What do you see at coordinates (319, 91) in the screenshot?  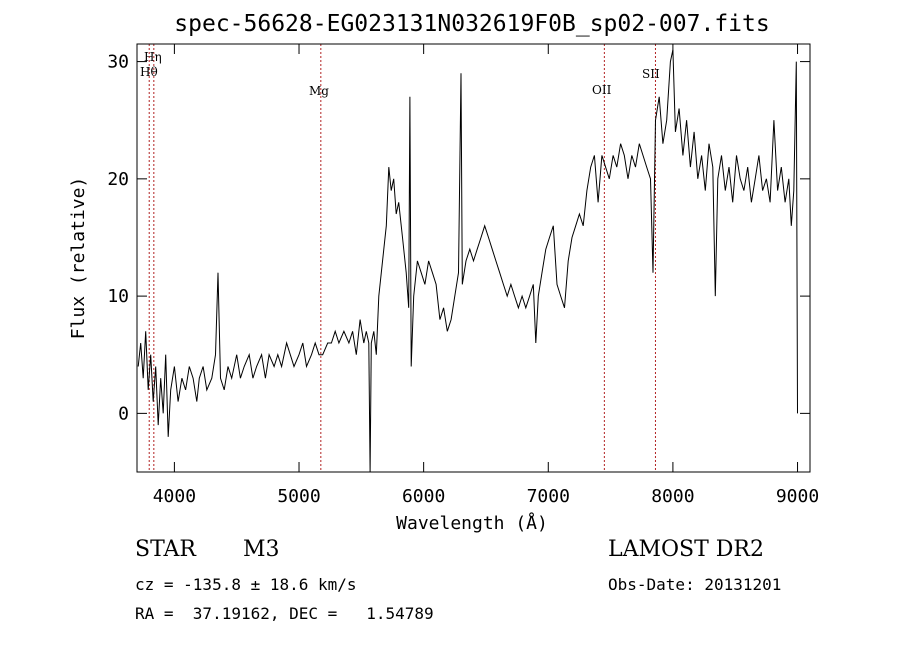 I see `spectral-line-label: Mg` at bounding box center [319, 91].